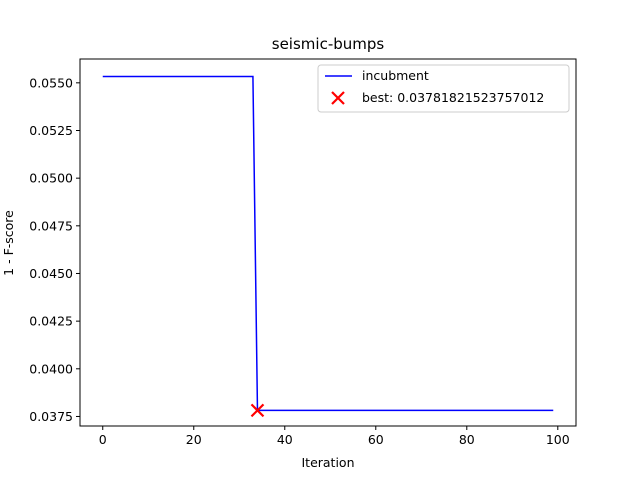 This screenshot has height=480, width=640. What do you see at coordinates (51, 130) in the screenshot?
I see `y-tick-label: 0.0525` at bounding box center [51, 130].